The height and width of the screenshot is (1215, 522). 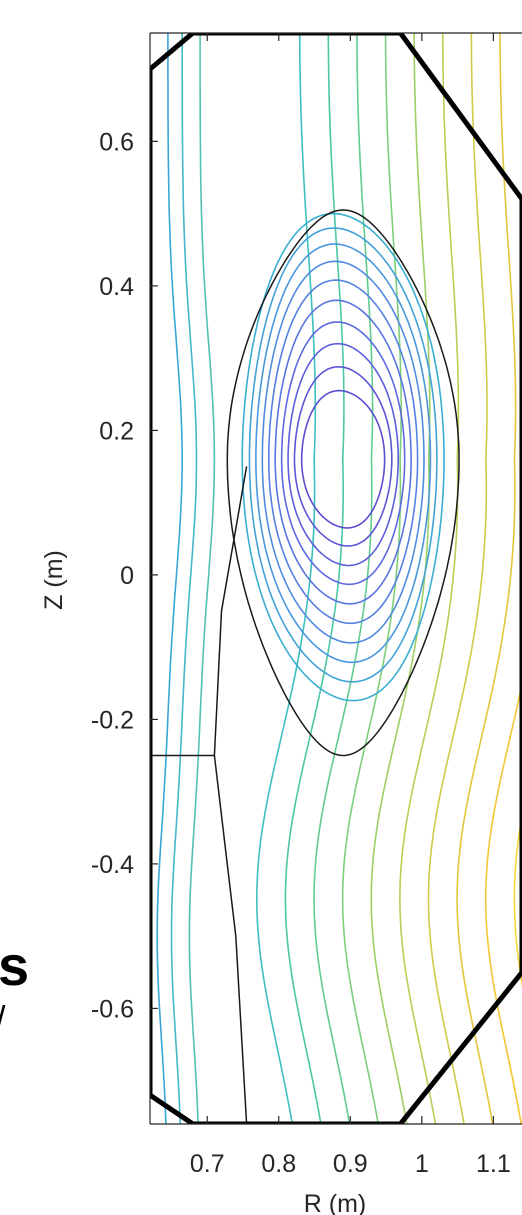 What do you see at coordinates (335, 1202) in the screenshot?
I see `x-axis-label: R (m)` at bounding box center [335, 1202].